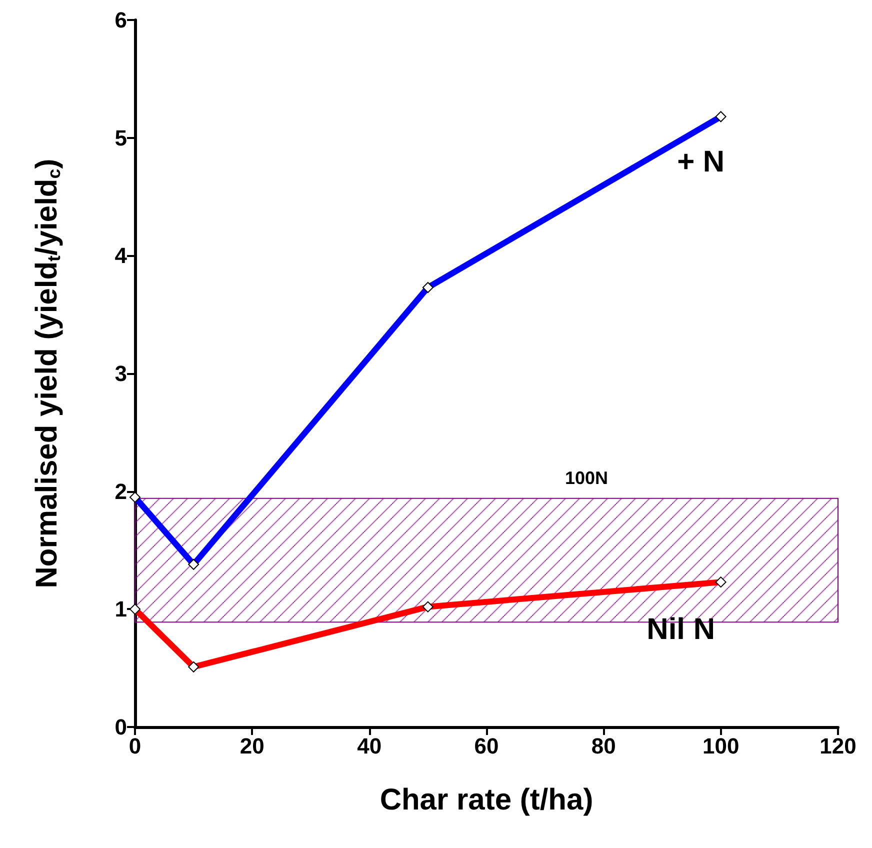 This screenshot has width=872, height=848. What do you see at coordinates (47, 373) in the screenshot?
I see `y-axis-title: Normalised yield (yieldt/yieldc)` at bounding box center [47, 373].